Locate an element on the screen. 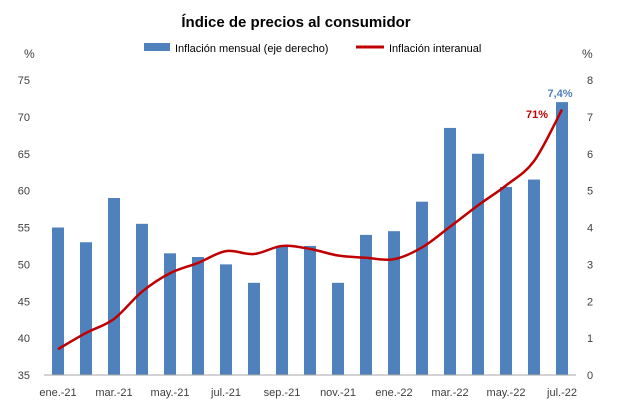 The image size is (617, 413). bar-ago.-21 is located at coordinates (254, 328).